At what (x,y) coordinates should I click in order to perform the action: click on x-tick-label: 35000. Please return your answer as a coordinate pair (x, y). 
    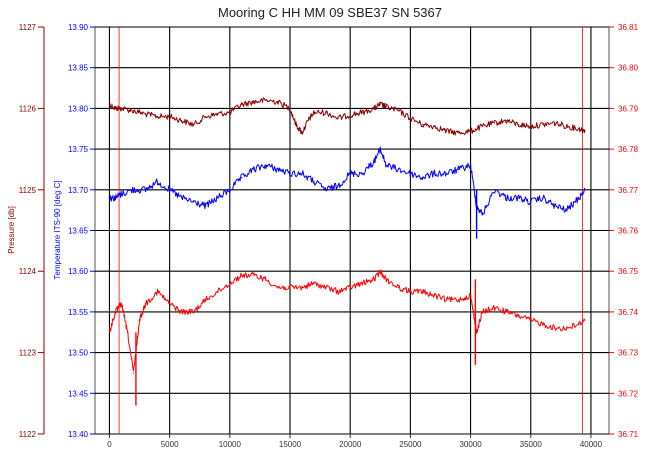
    Looking at the image, I should click on (531, 444).